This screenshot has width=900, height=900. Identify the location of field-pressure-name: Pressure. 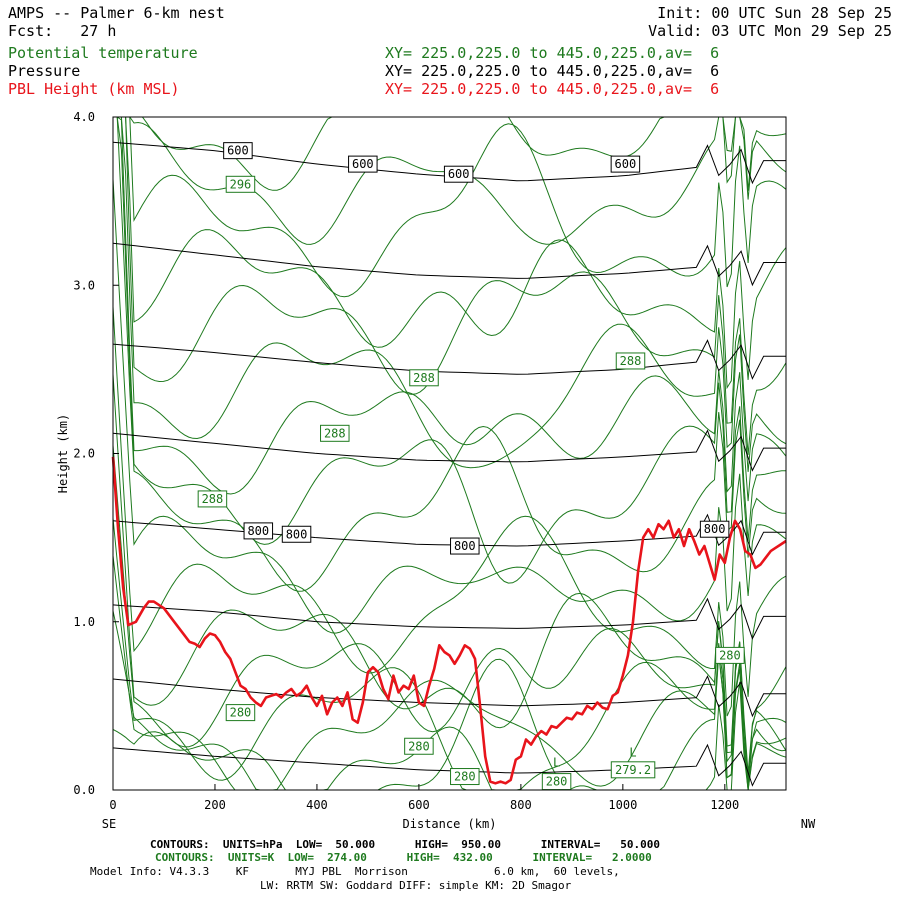
(44, 71).